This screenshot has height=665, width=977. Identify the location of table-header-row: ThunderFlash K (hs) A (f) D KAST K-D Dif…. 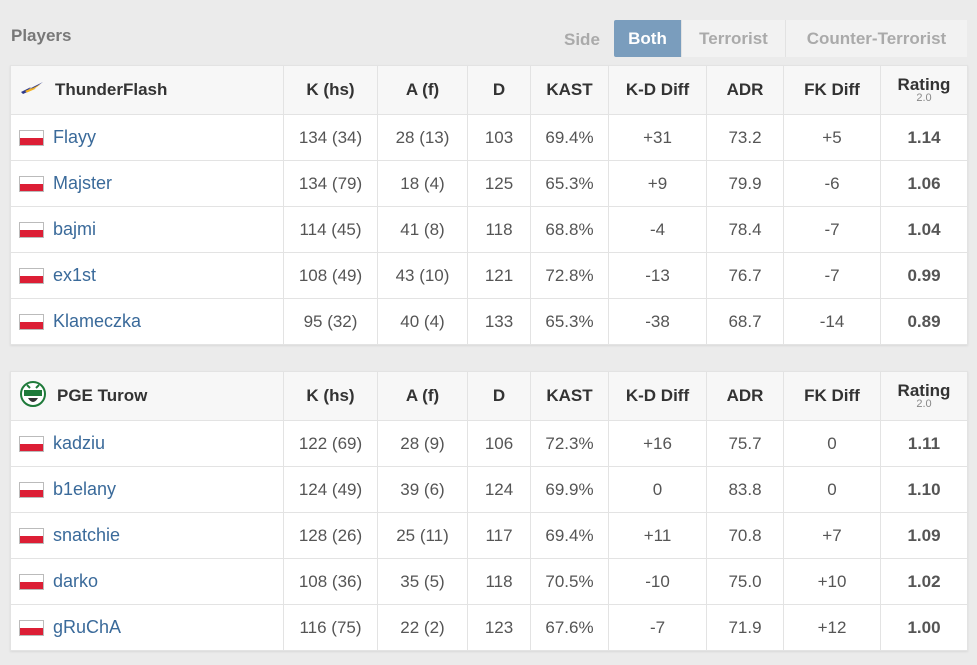
(489, 90).